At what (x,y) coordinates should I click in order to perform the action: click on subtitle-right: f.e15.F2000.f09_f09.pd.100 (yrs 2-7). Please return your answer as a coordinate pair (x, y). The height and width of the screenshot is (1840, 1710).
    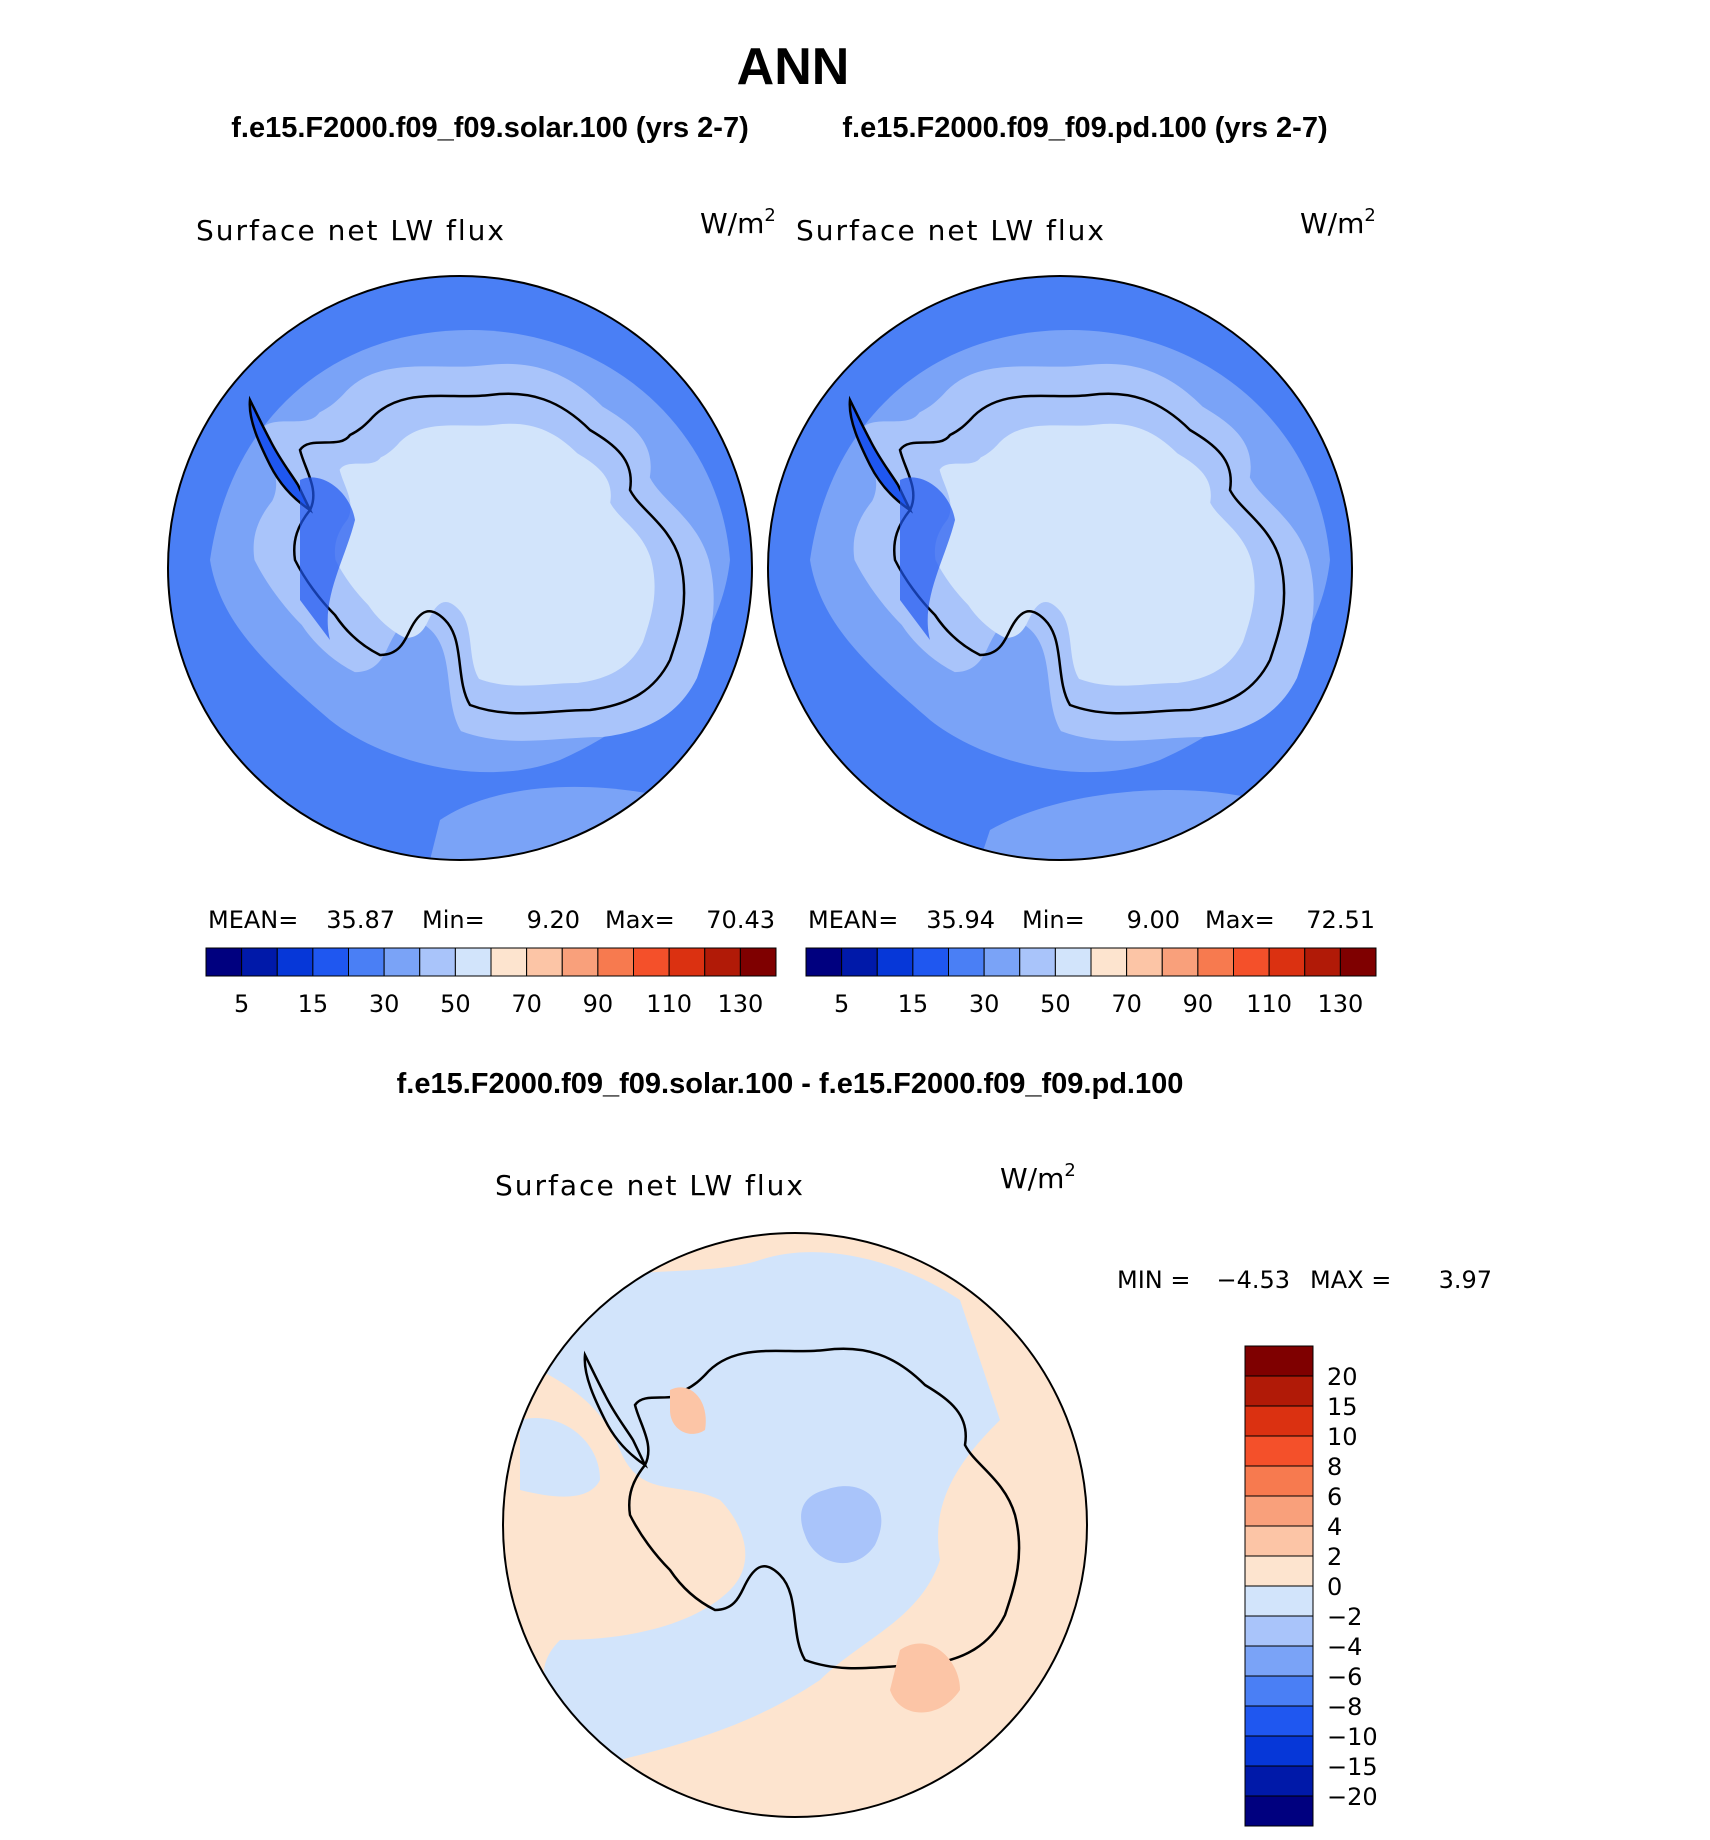
    Looking at the image, I should click on (1084, 128).